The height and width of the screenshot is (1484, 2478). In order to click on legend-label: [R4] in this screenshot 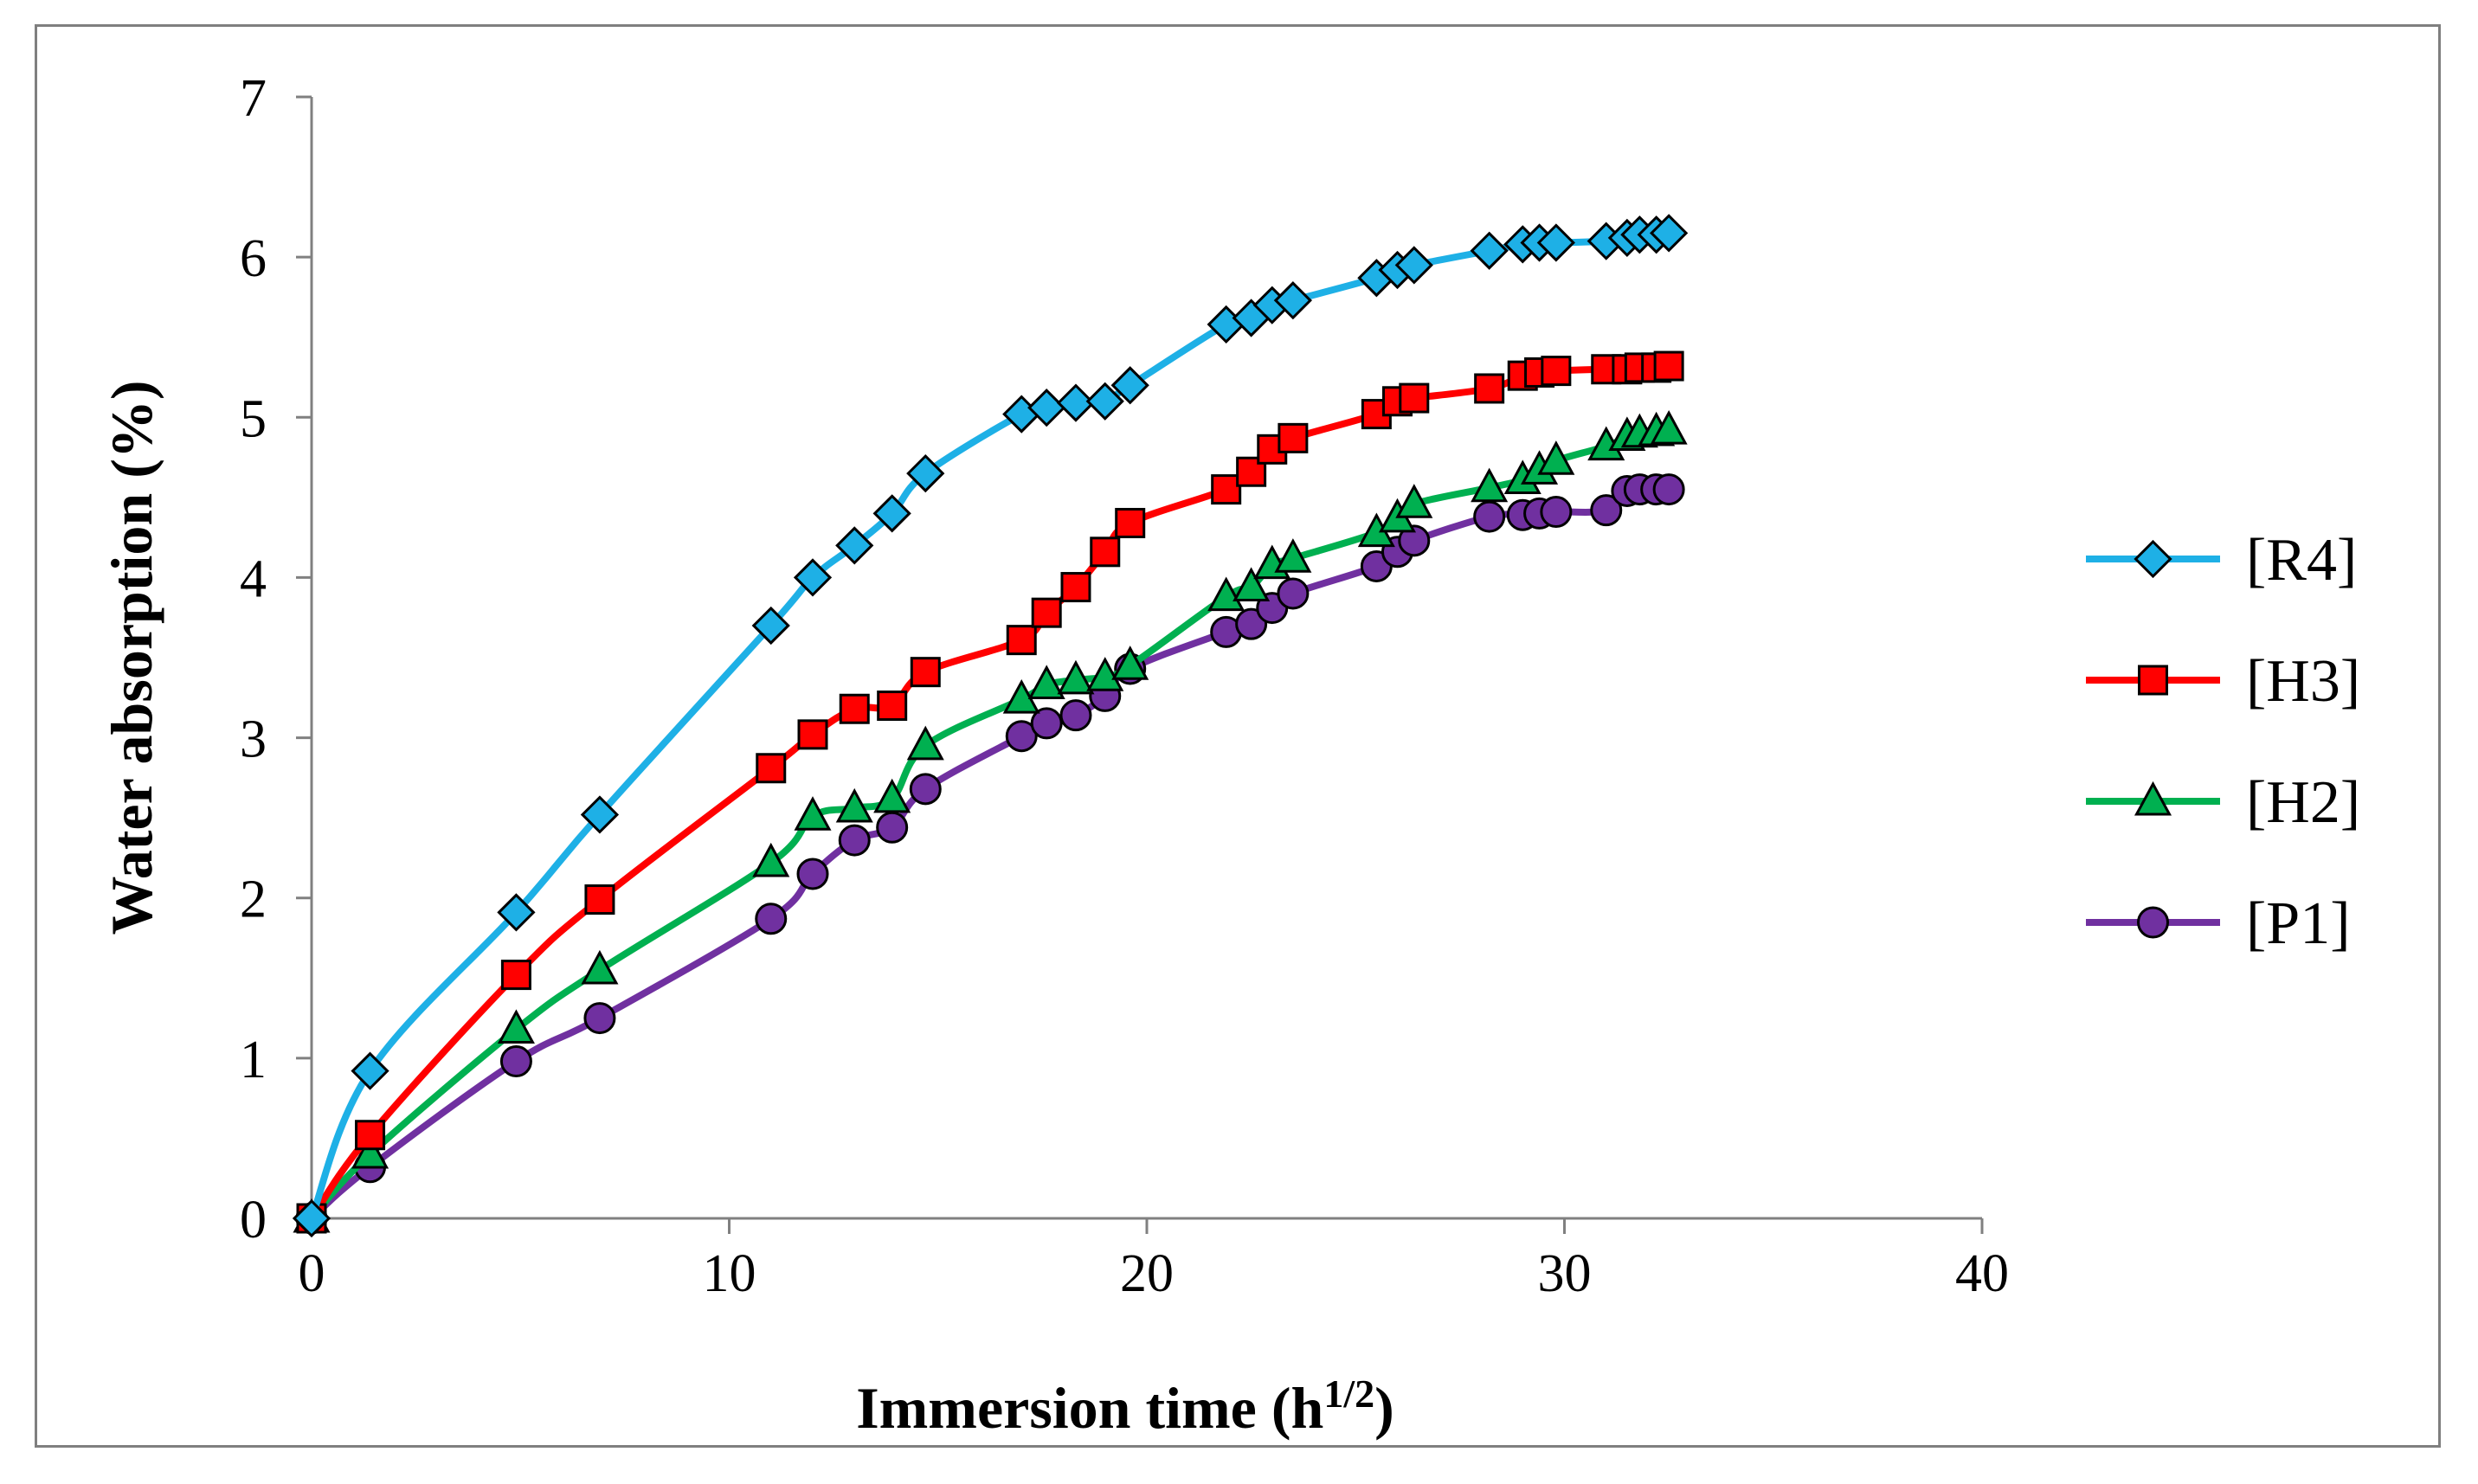, I will do `click(2301, 560)`.